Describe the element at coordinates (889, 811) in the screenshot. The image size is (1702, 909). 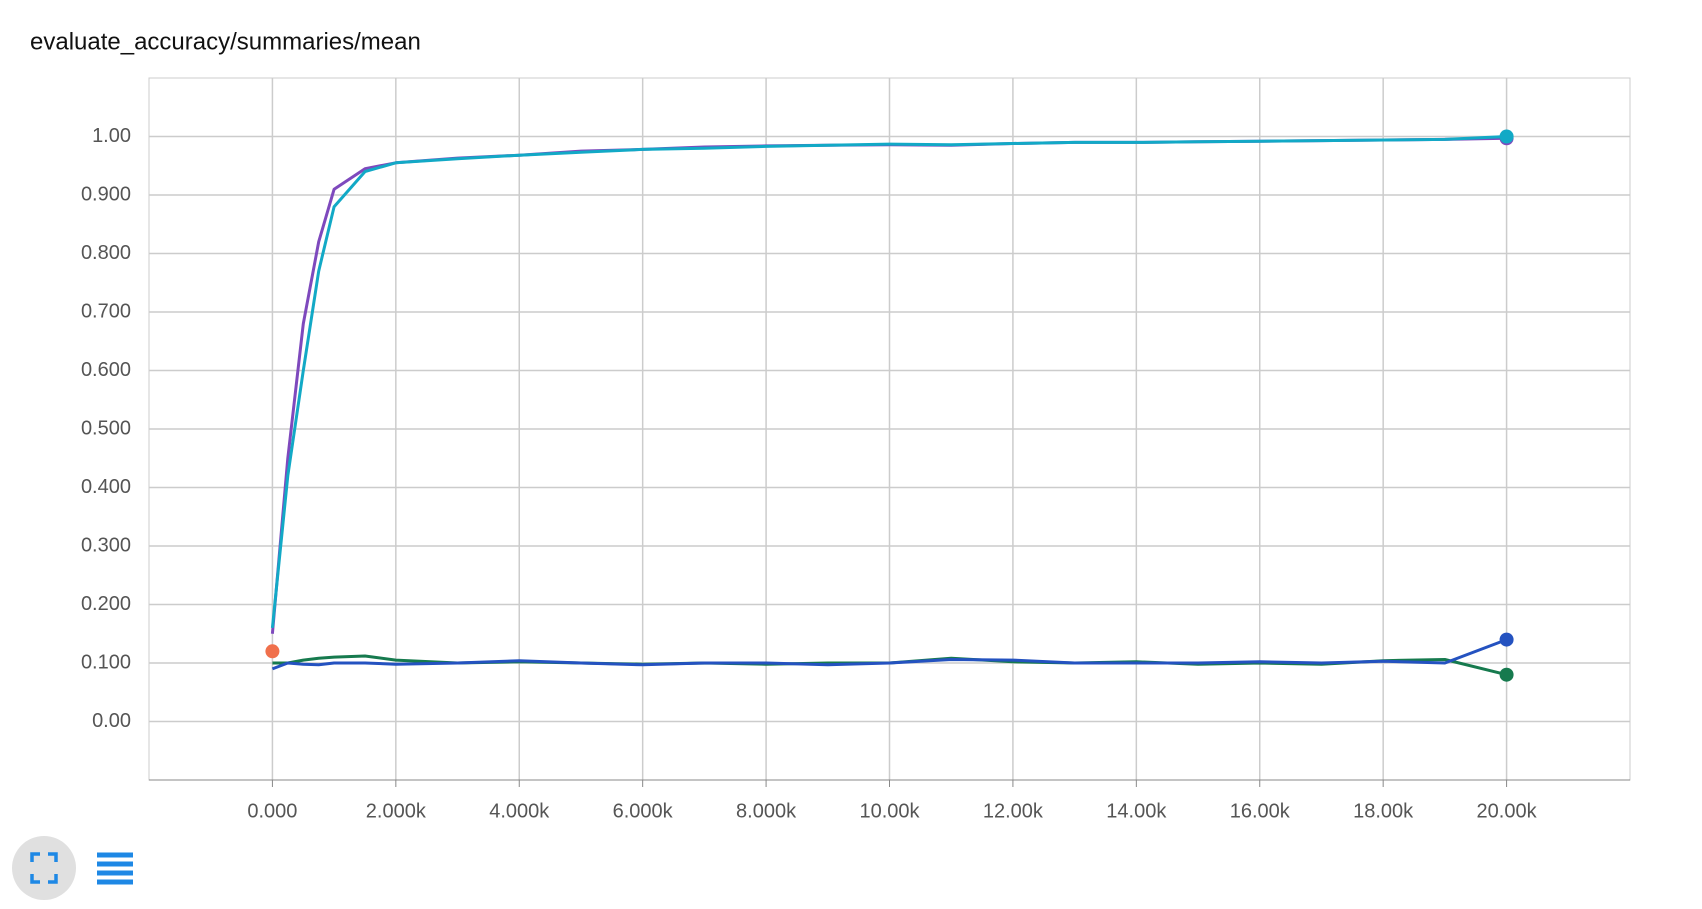
I see `x-tick-label: 10.00k` at that location.